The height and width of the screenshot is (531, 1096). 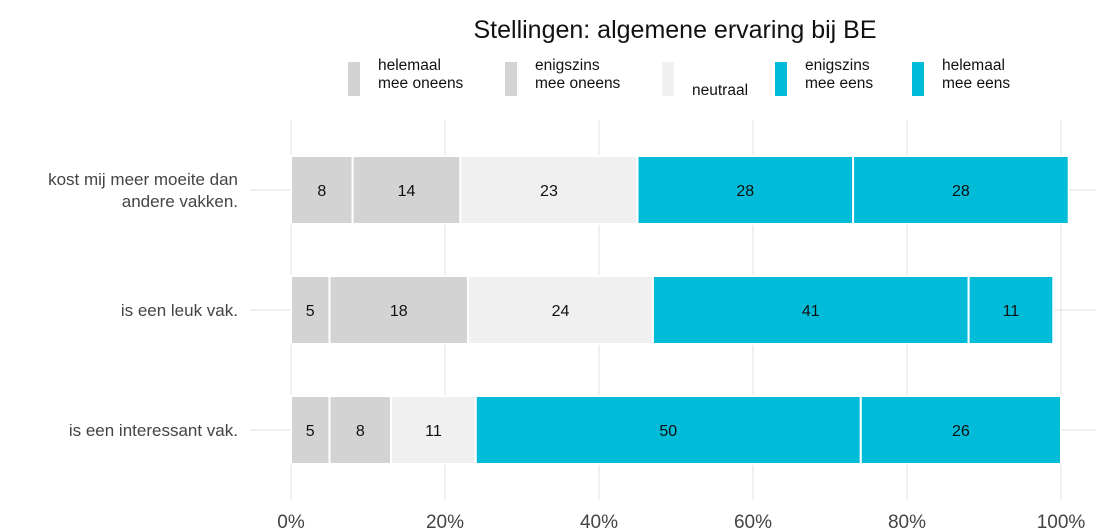 I want to click on y-tick-label: is een leuk vak., so click(x=179, y=310).